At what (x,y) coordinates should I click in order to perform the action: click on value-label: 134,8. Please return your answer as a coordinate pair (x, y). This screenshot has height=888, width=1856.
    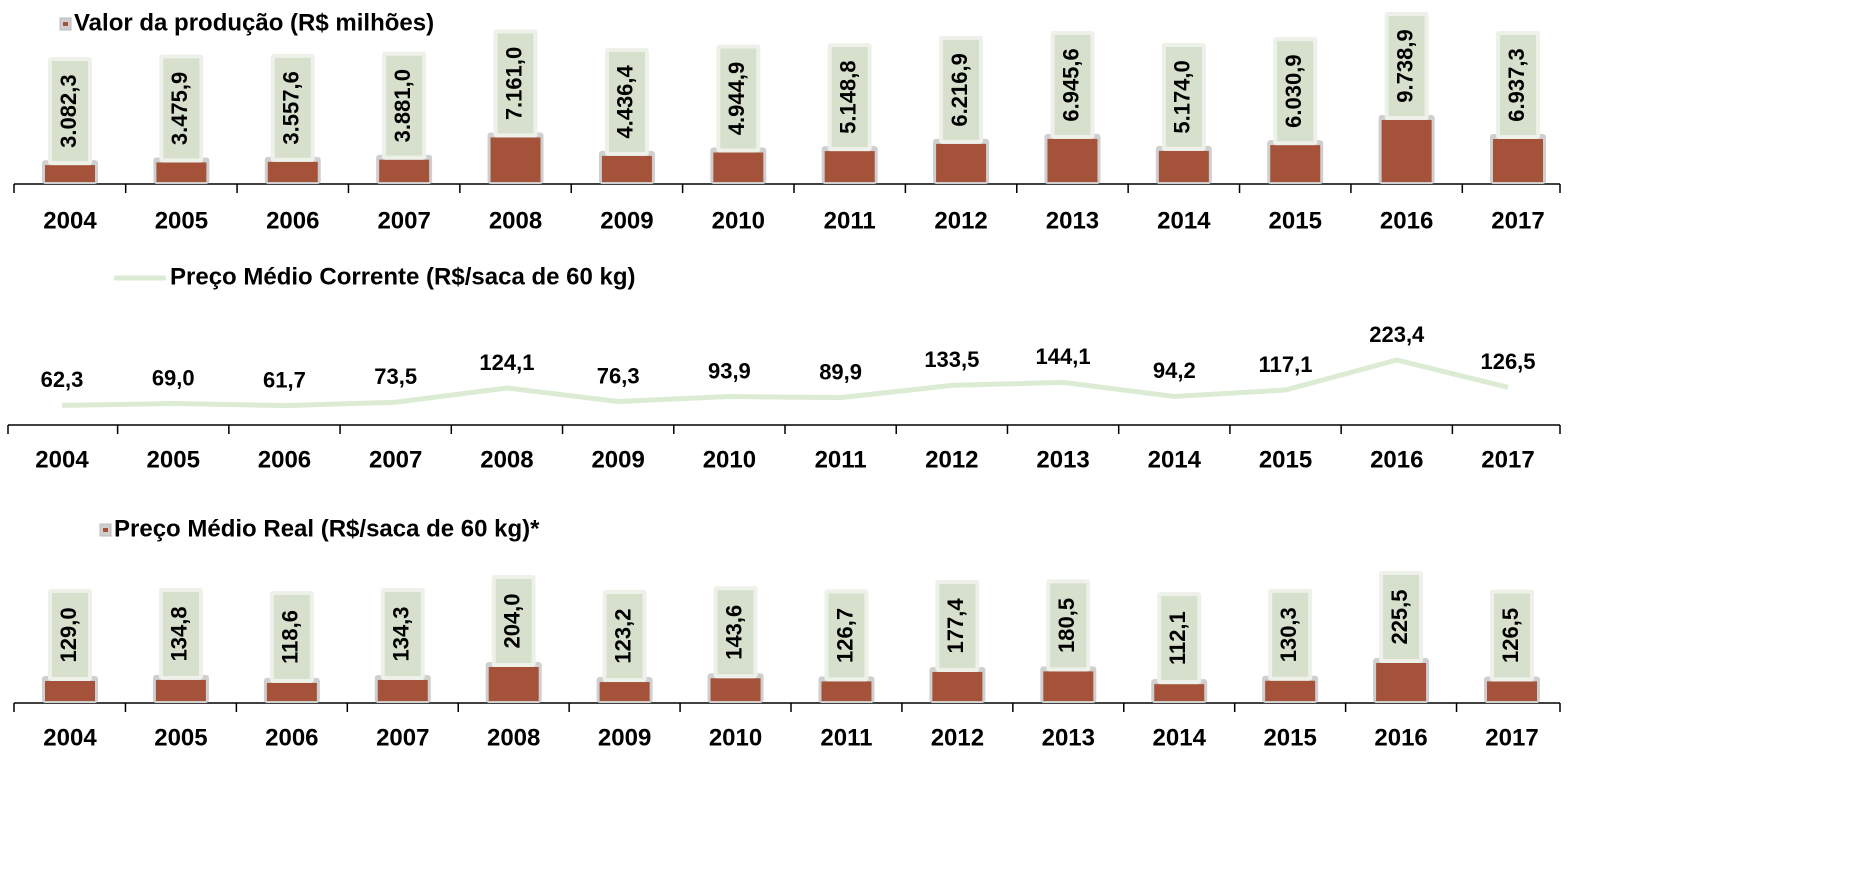
    Looking at the image, I should click on (179, 633).